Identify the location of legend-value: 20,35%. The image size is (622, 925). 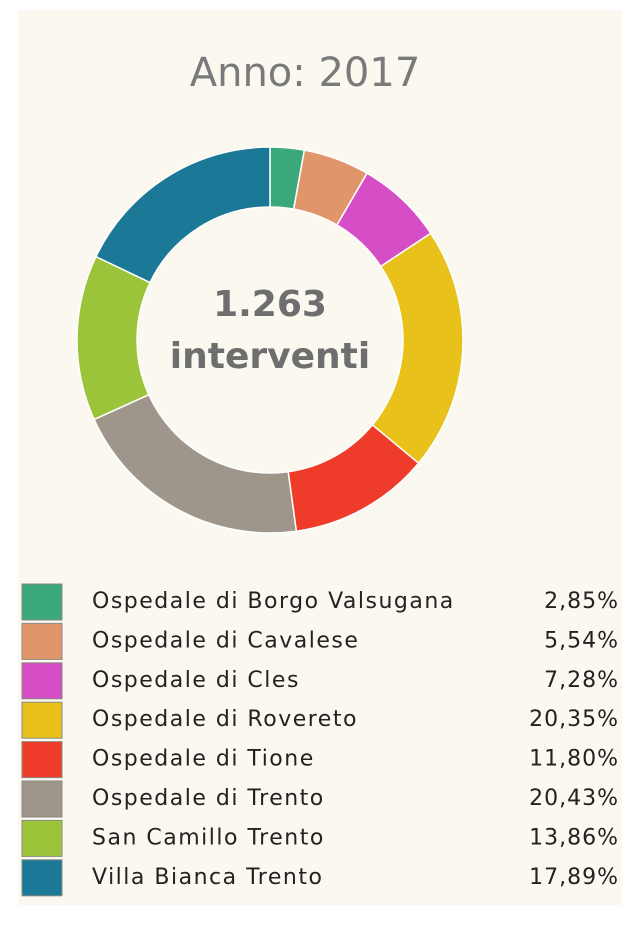
(574, 719).